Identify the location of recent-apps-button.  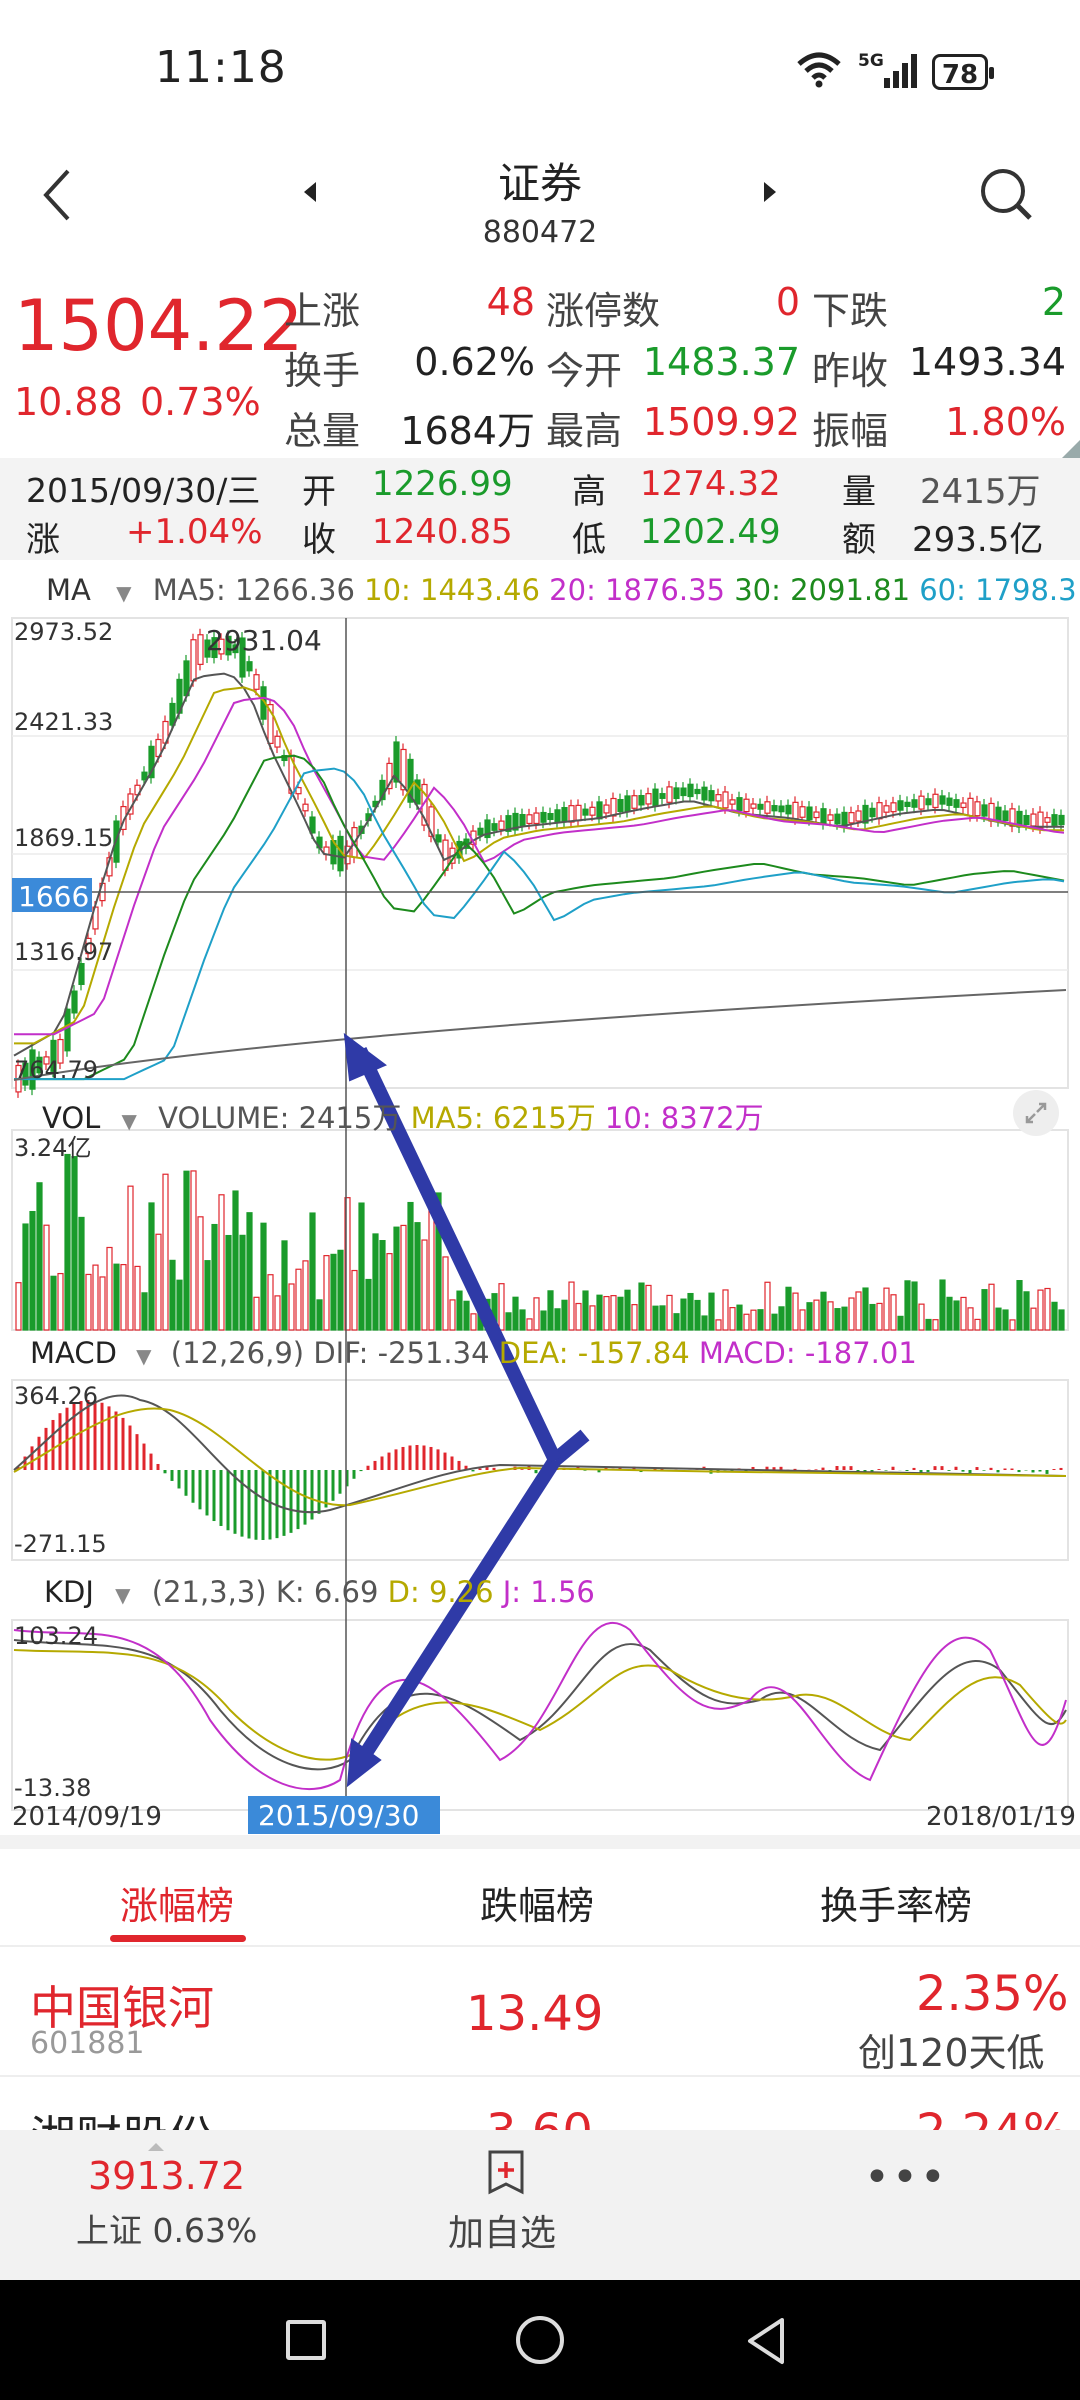
(306, 2340).